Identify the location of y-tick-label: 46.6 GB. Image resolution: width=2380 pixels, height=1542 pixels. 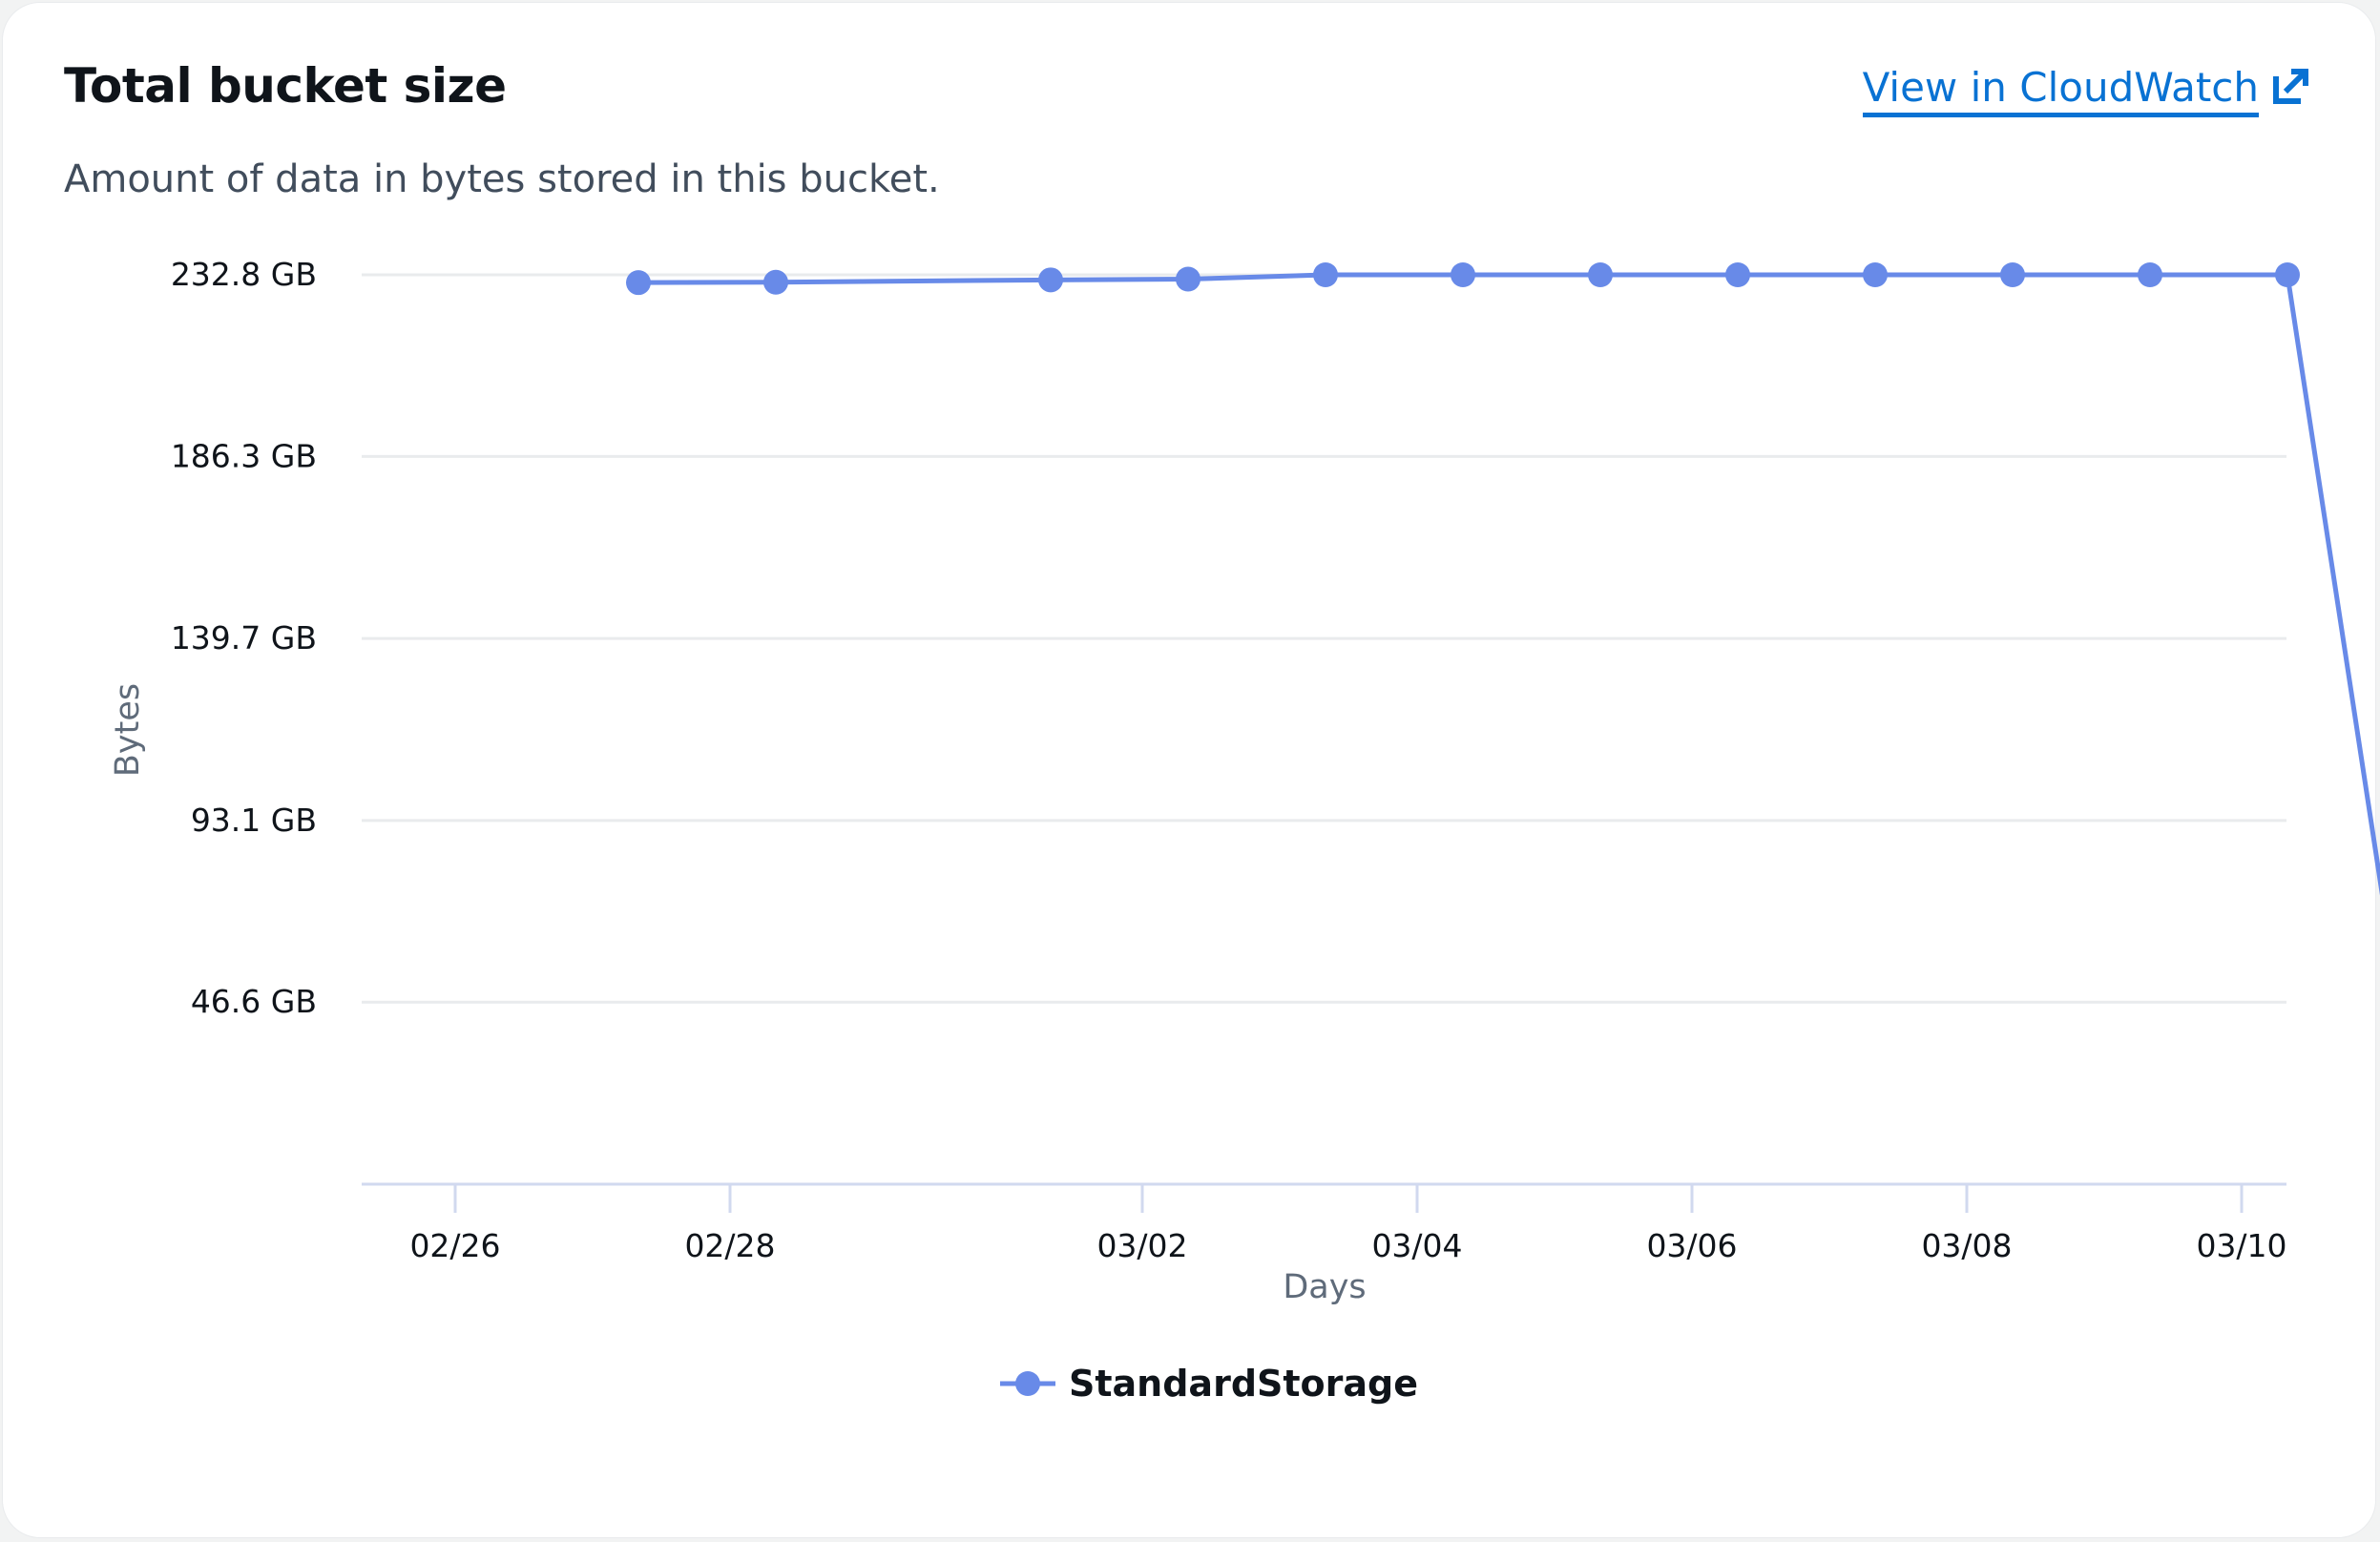
(254, 1001).